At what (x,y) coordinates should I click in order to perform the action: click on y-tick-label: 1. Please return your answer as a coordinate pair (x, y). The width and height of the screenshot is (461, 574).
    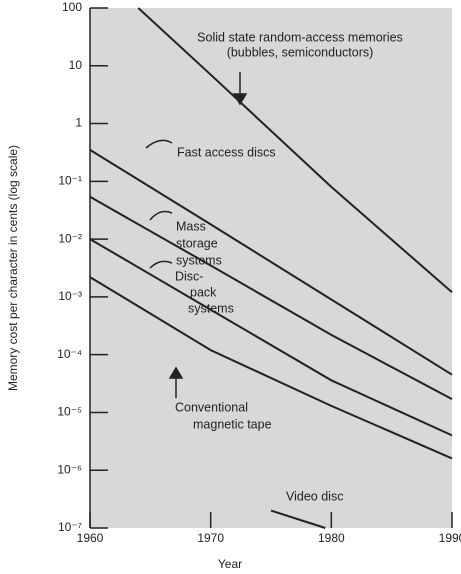
    Looking at the image, I should click on (78, 123).